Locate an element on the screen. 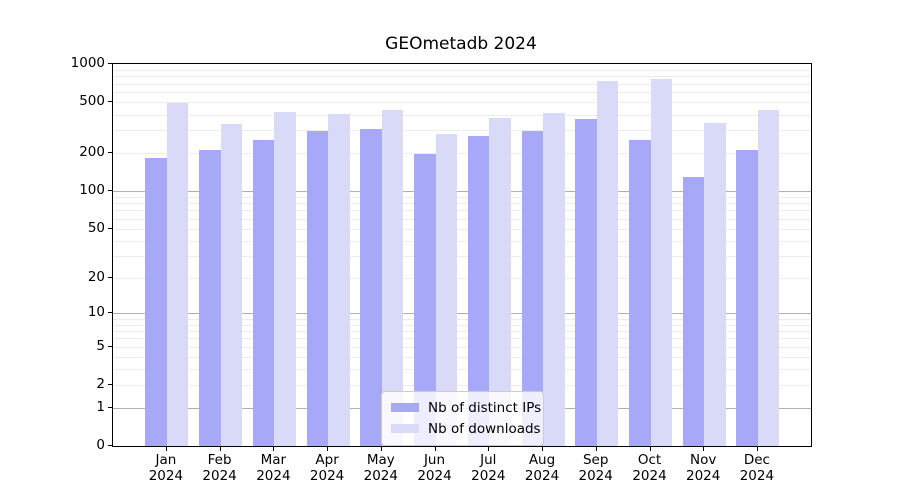  bar-distinct-ips-jul is located at coordinates (478, 291).